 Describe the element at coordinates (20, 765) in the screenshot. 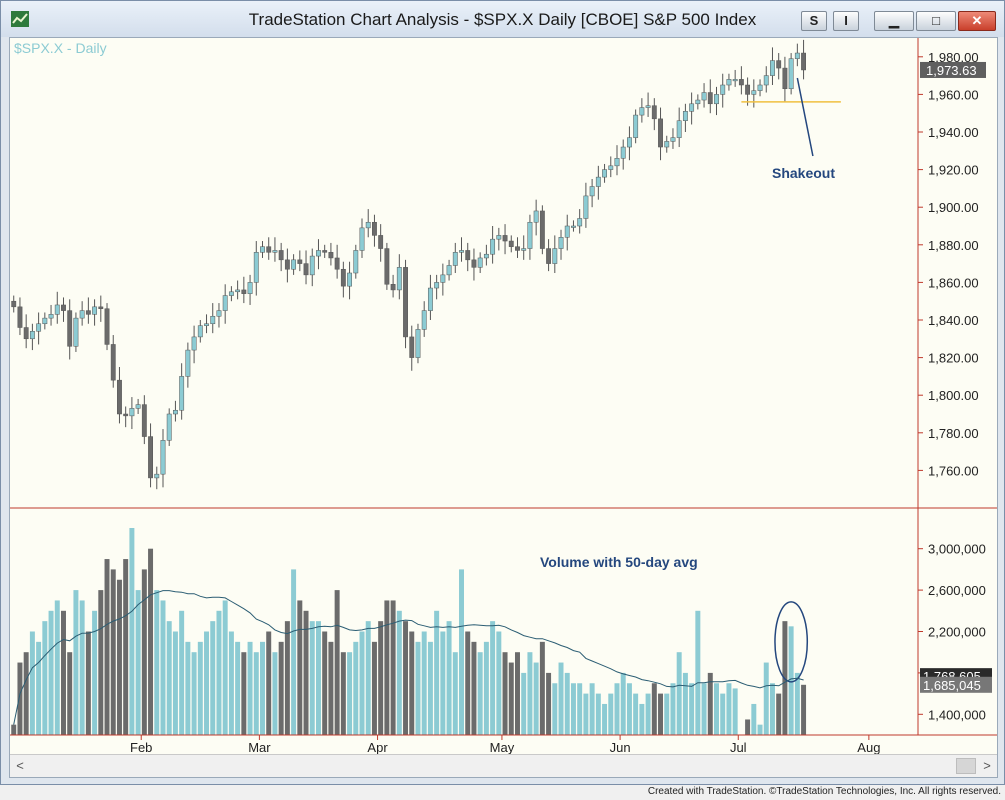

I see `scroll-left-icon: <` at that location.